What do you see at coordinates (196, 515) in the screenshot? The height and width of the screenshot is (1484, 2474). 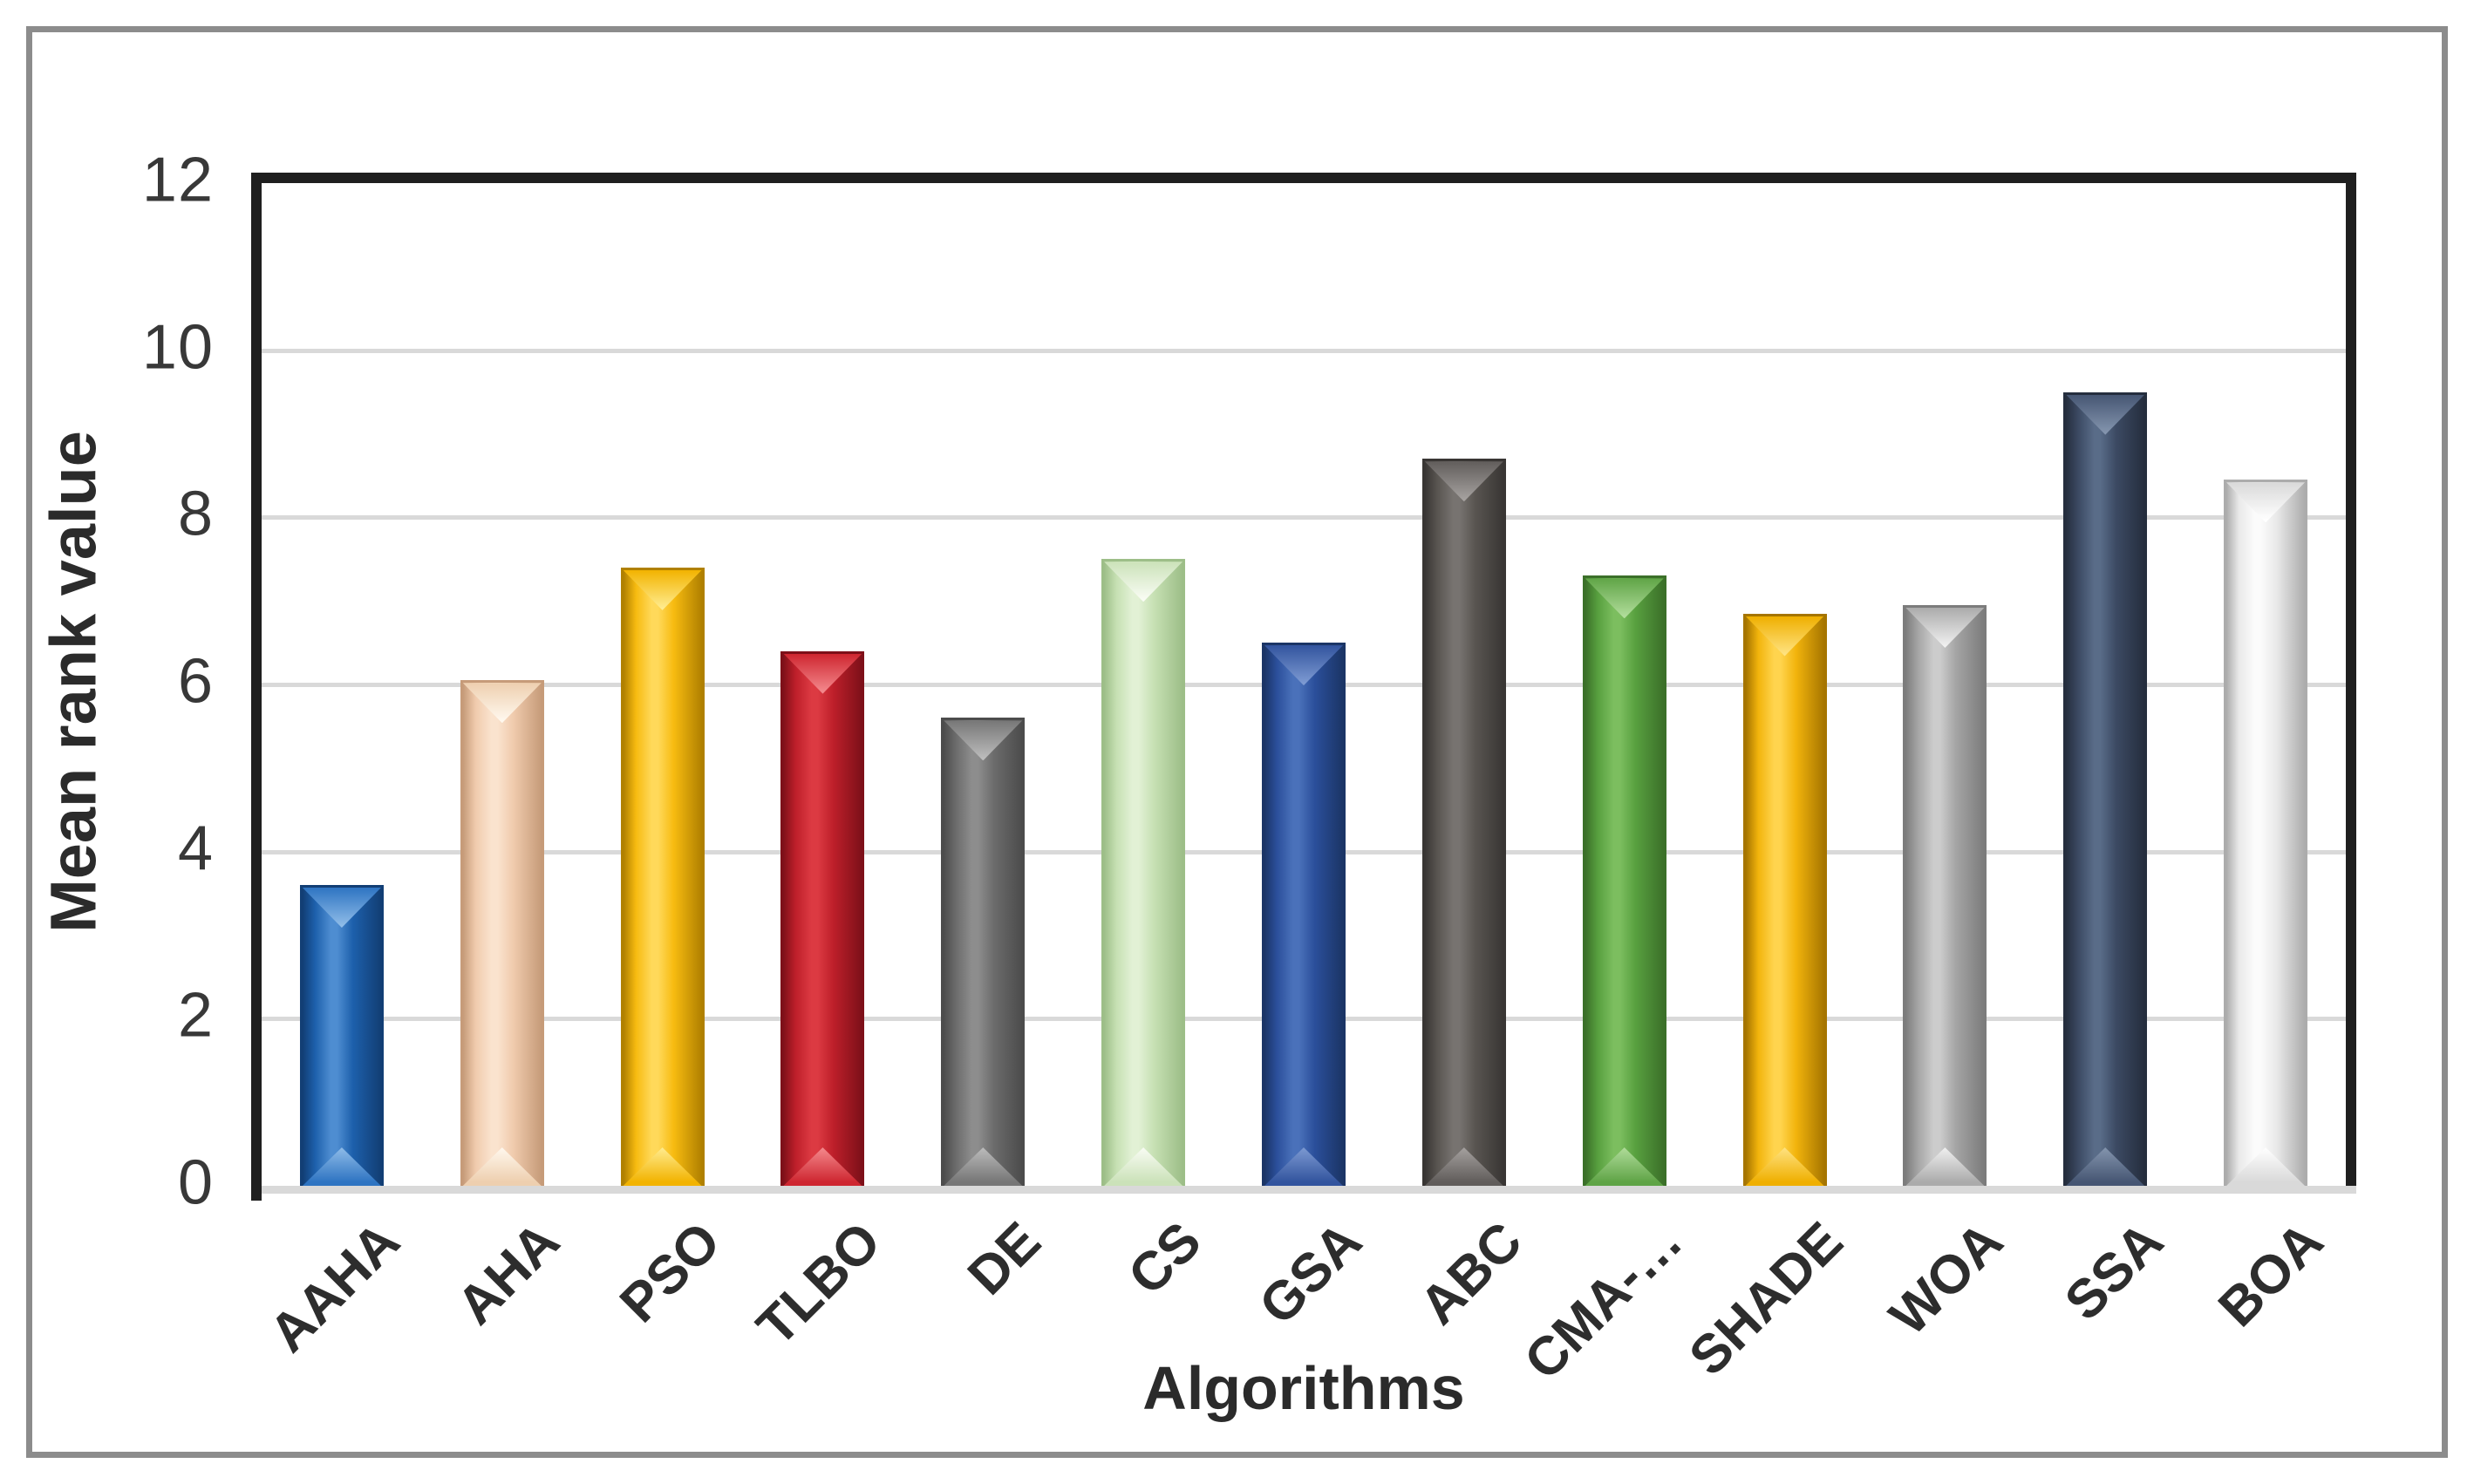 I see `y-tick-label-8: 8` at bounding box center [196, 515].